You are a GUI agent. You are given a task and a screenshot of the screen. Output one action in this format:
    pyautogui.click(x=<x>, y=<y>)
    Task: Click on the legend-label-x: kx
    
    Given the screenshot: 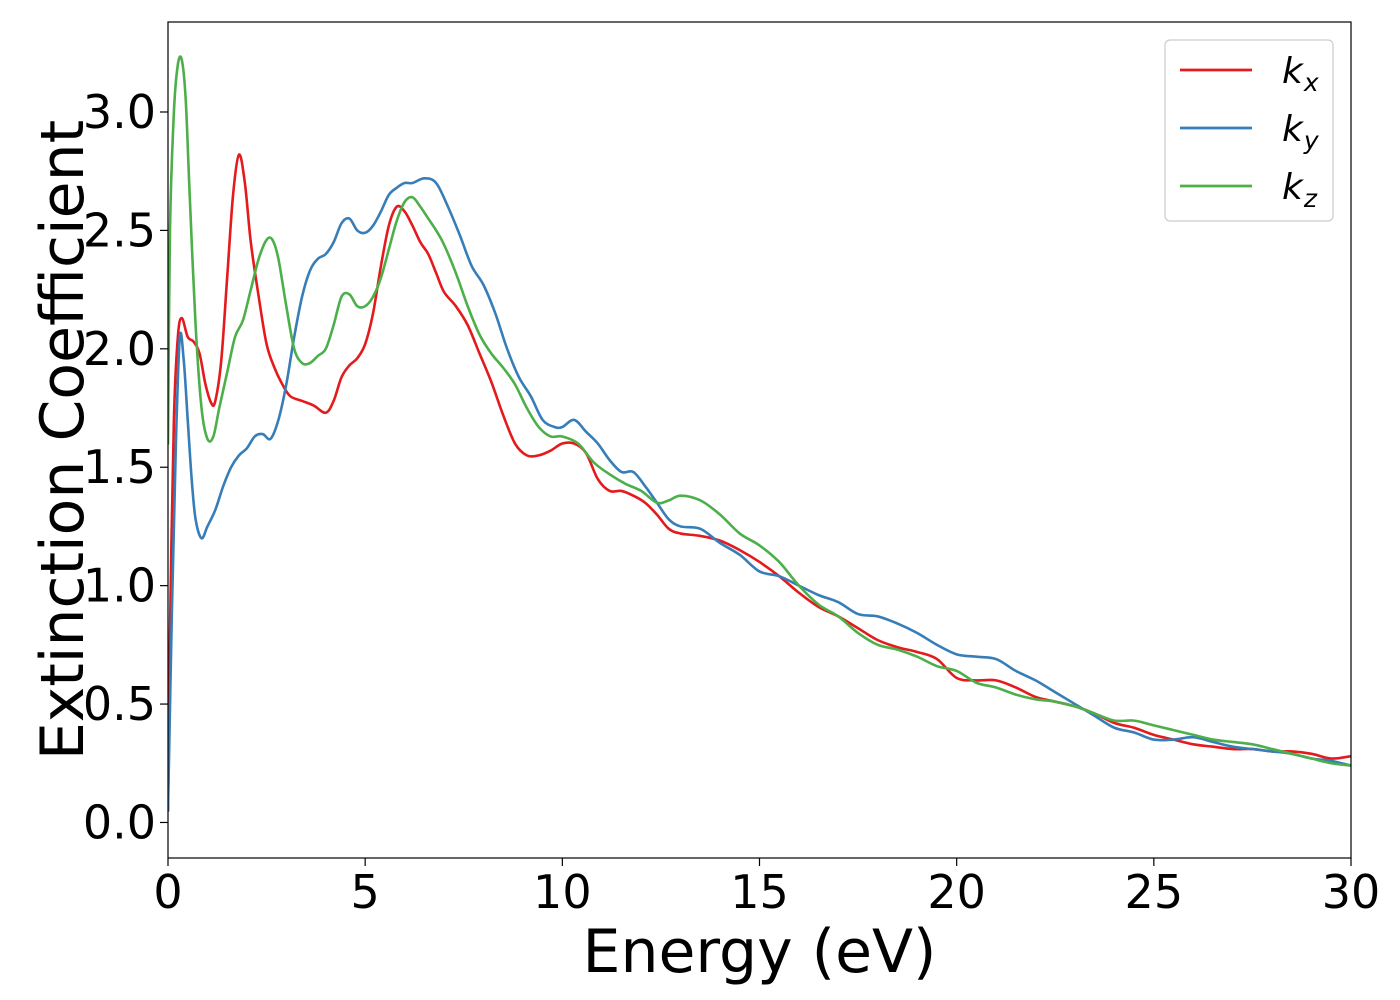 What is the action you would take?
    pyautogui.click(x=1300, y=74)
    